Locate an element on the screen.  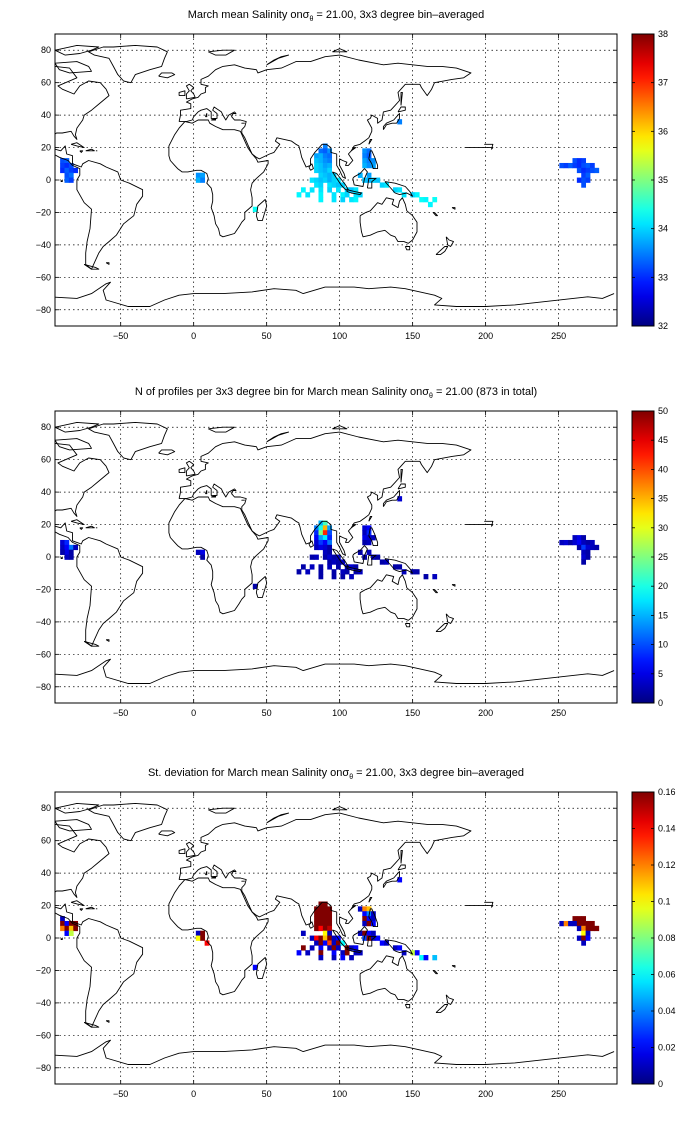
colorbar-tick-label: 0.06 is located at coordinates (667, 975).